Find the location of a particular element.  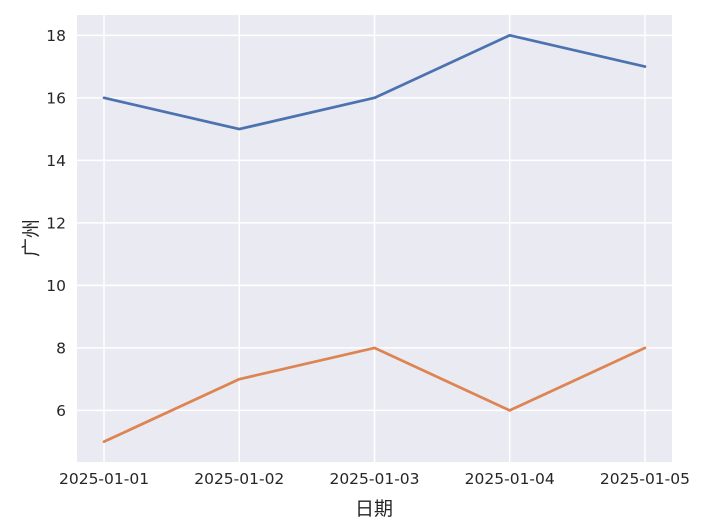

y-tick-label: 8 is located at coordinates (61, 348).